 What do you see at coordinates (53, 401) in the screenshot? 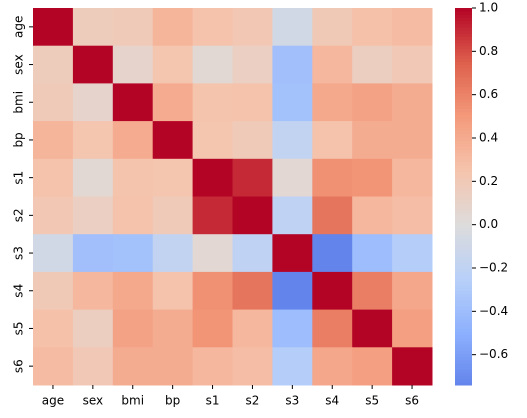
I see `x-tick-label: age` at bounding box center [53, 401].